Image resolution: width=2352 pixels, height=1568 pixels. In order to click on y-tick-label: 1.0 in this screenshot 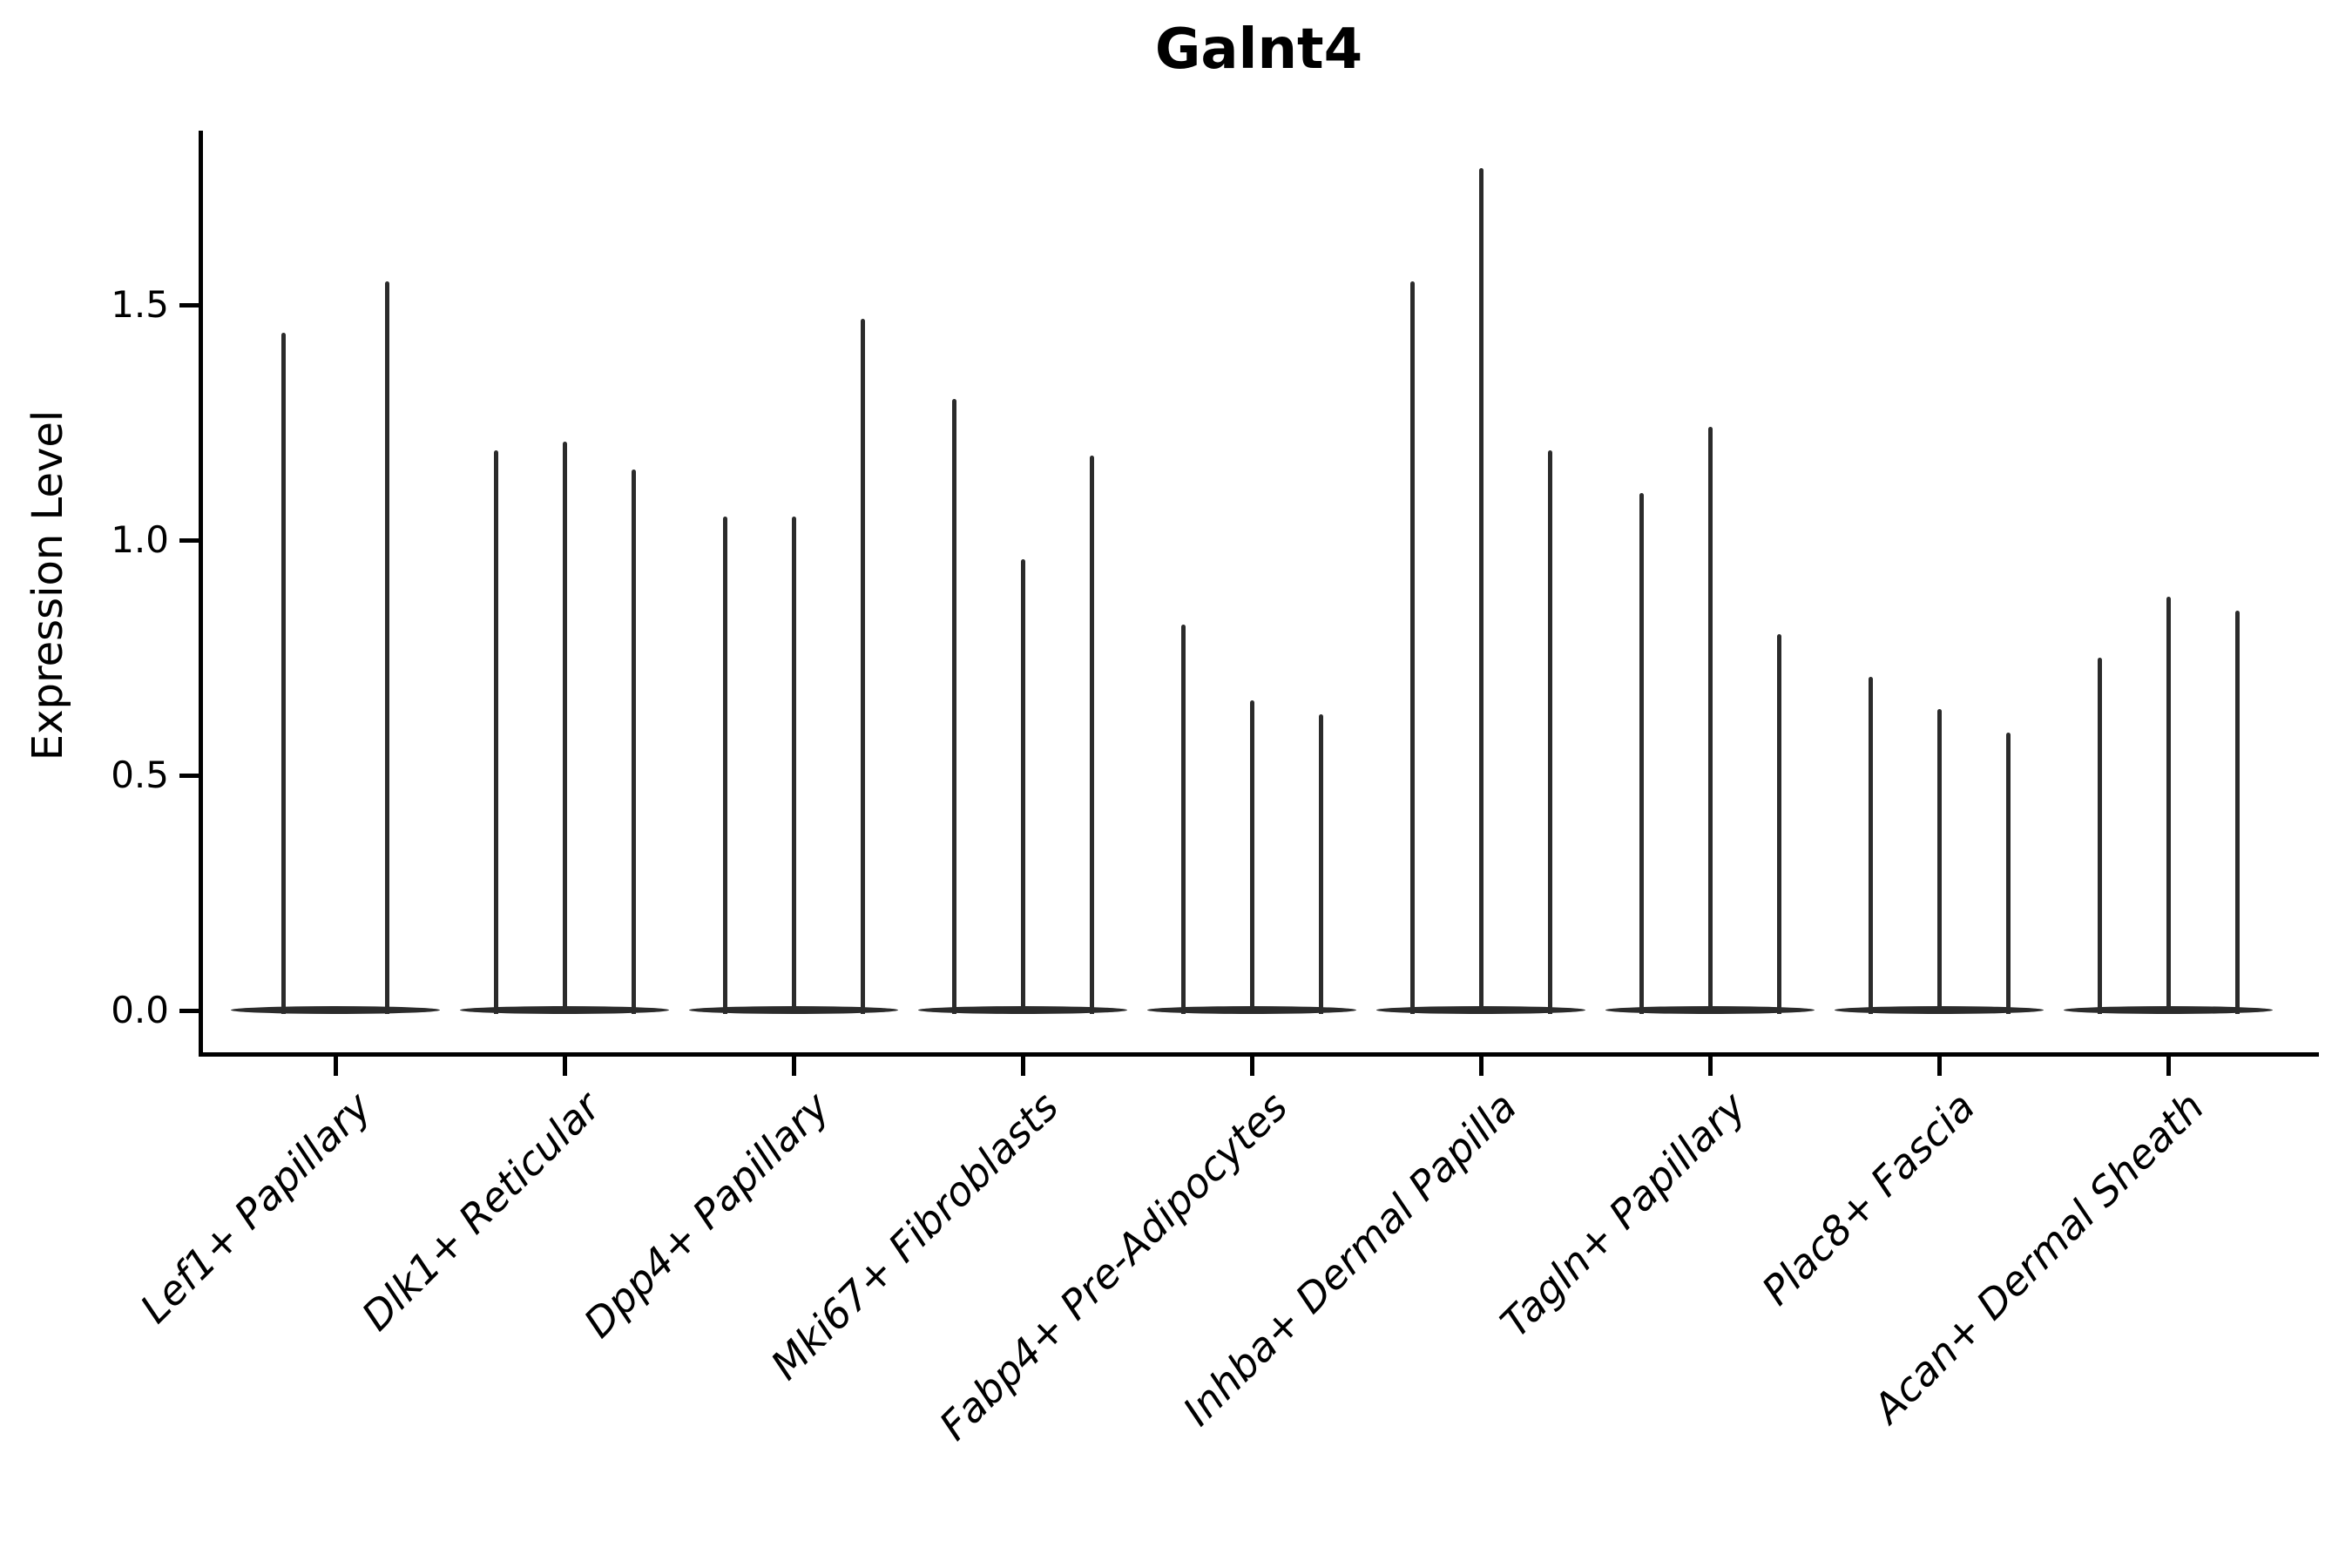, I will do `click(140, 539)`.